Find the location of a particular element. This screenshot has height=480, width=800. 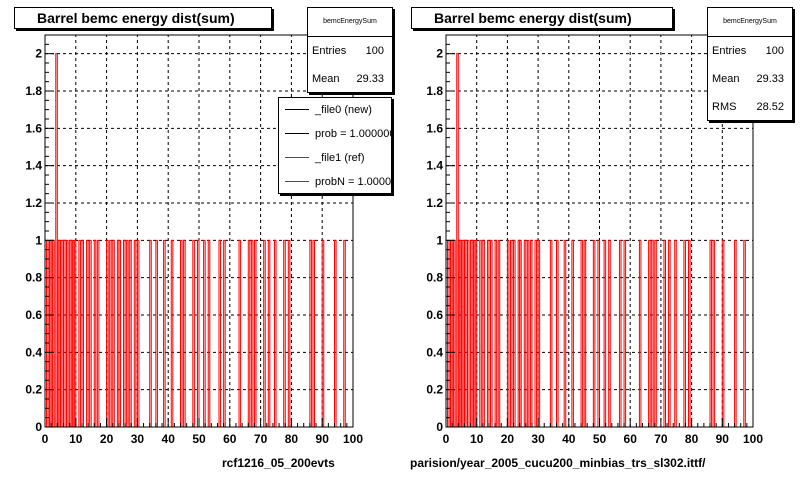

left-x-tick-label-1: 10 is located at coordinates (76, 439).